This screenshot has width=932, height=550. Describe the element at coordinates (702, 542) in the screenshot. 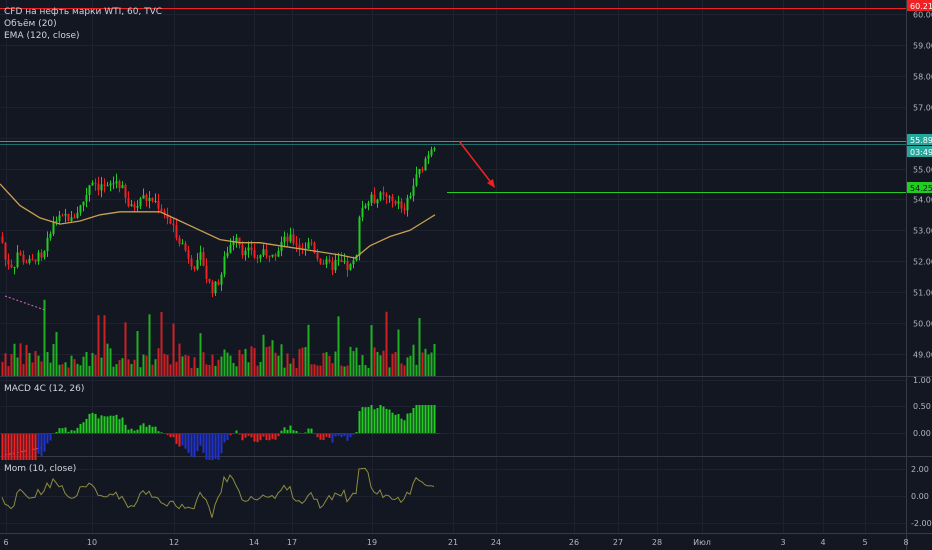

I see `time-label: Июл` at that location.